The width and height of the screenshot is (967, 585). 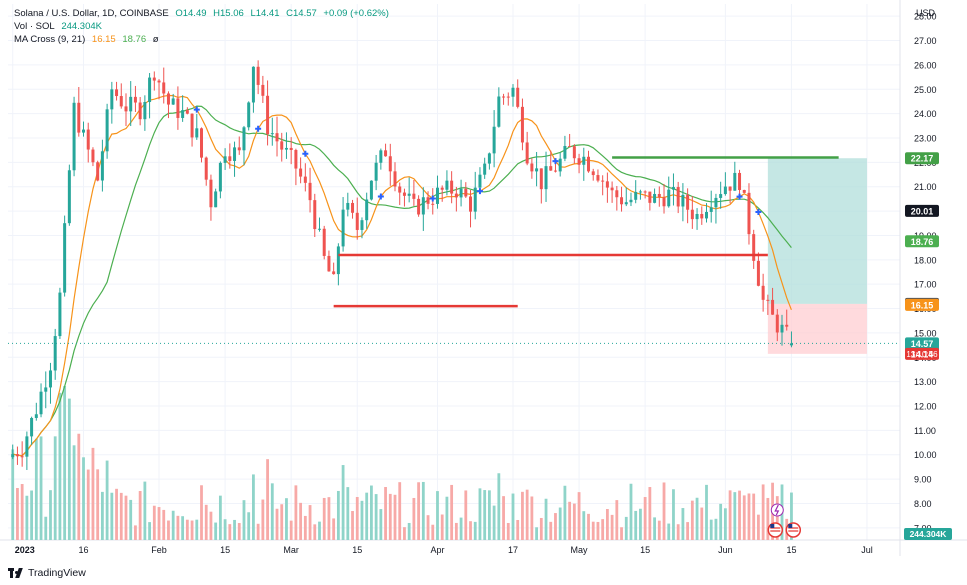 I want to click on time-tick-label: 16, so click(x=84, y=550).